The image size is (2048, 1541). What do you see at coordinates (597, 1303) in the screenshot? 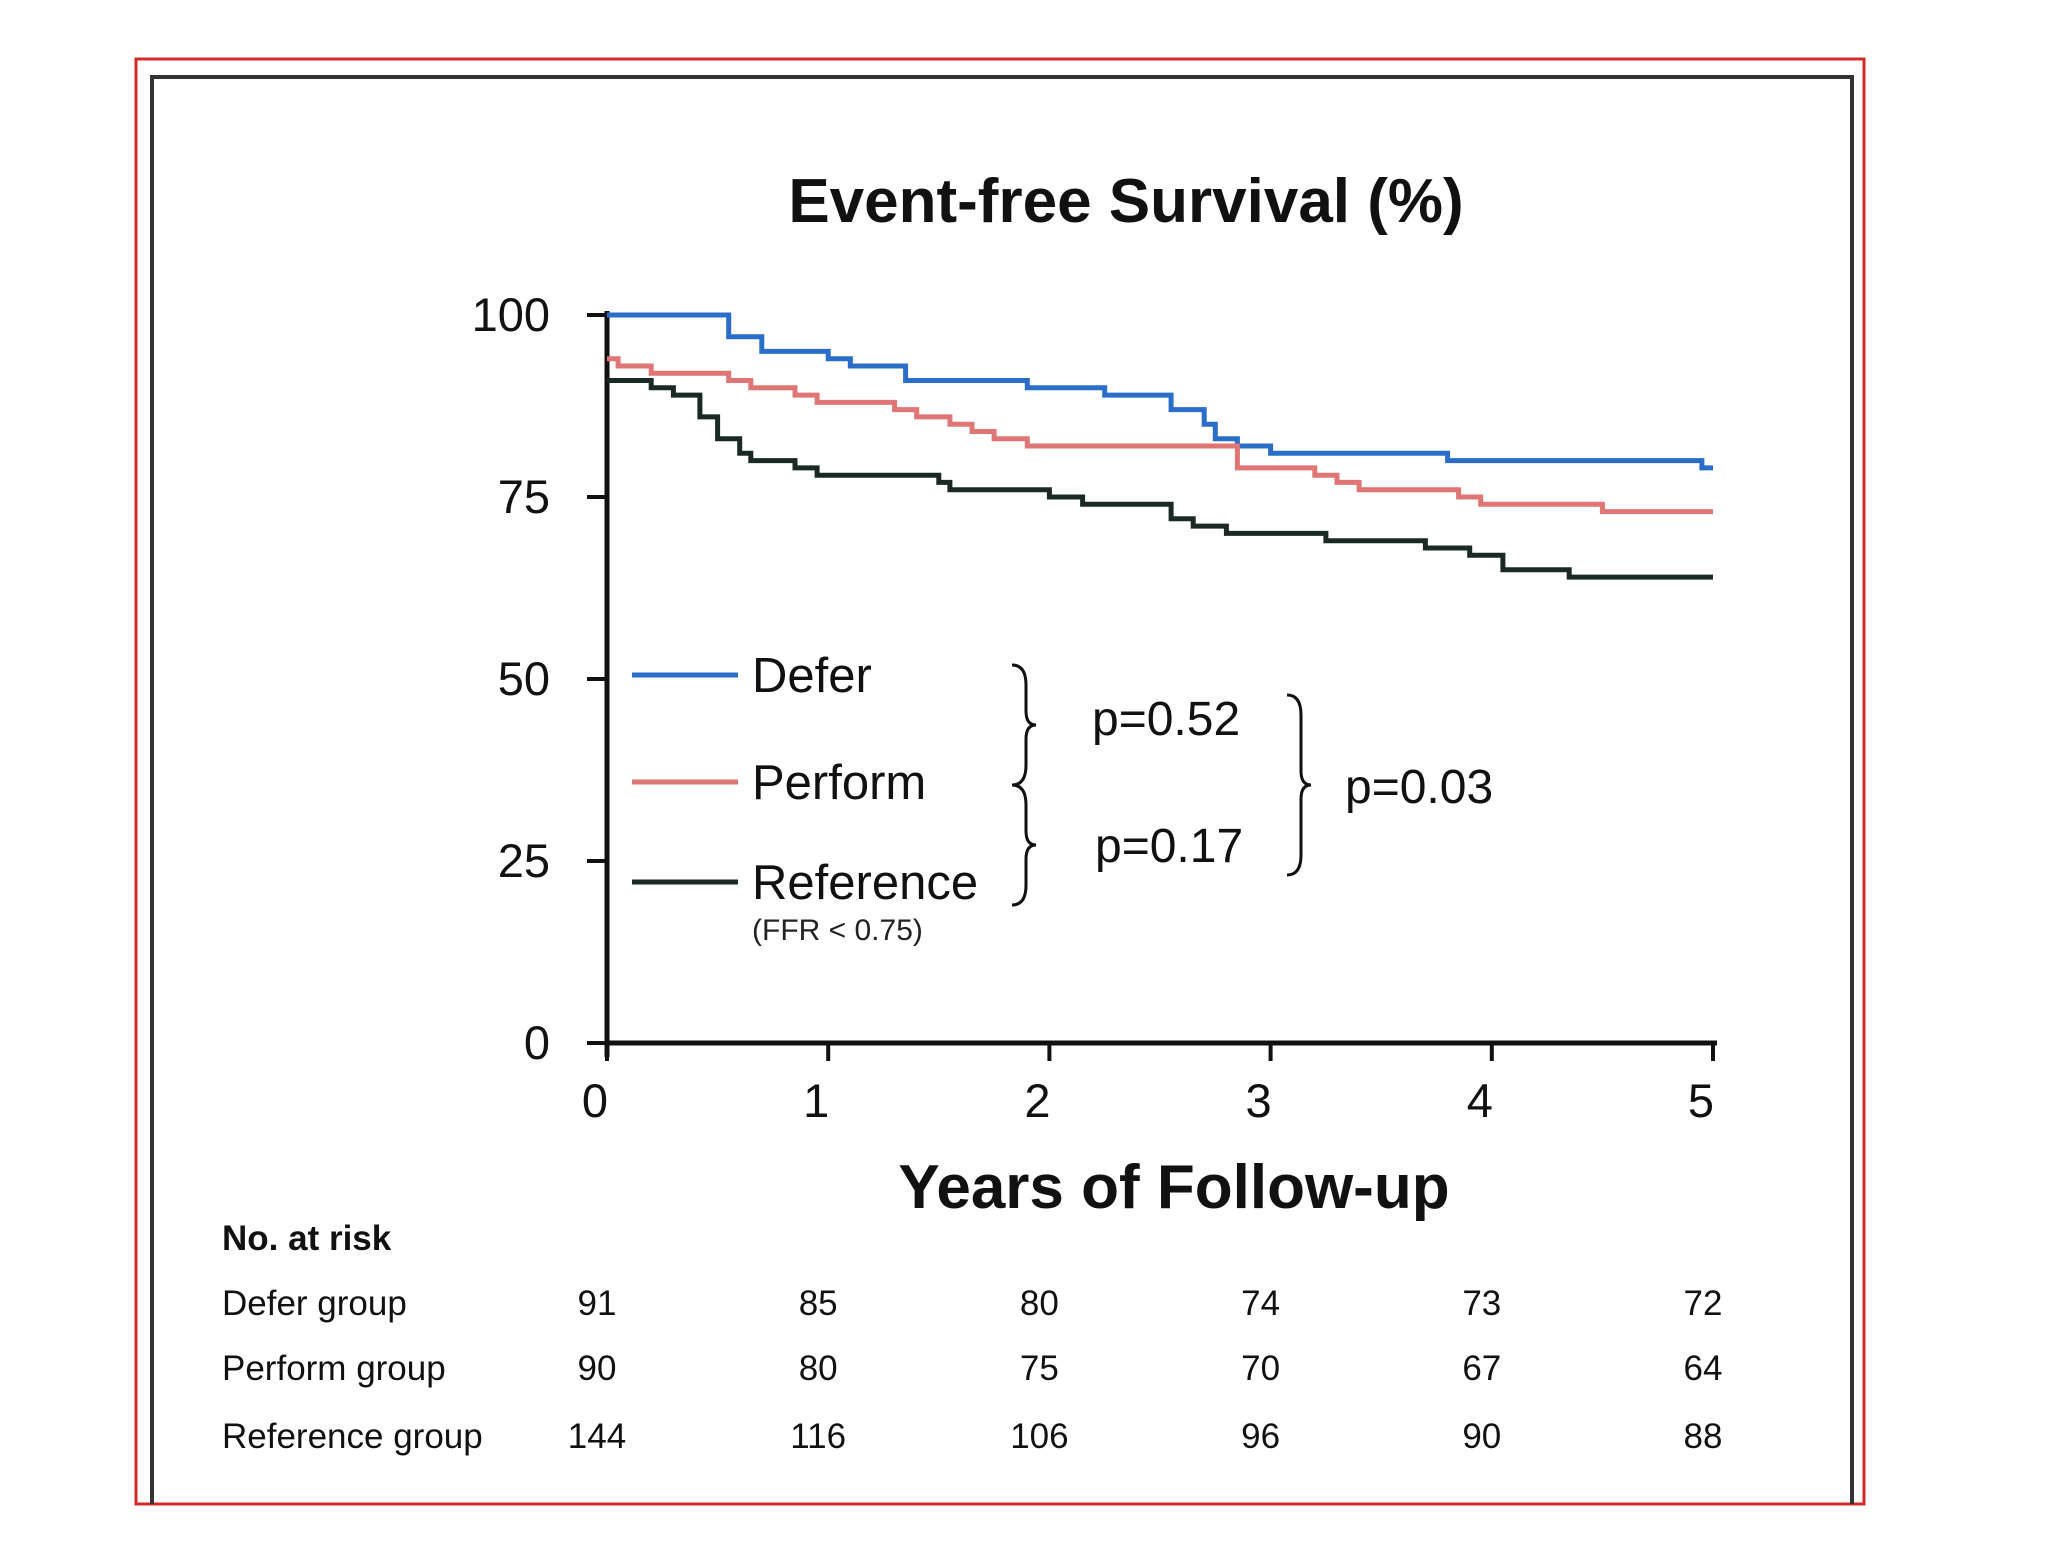
I see `risk-cell: 91` at bounding box center [597, 1303].